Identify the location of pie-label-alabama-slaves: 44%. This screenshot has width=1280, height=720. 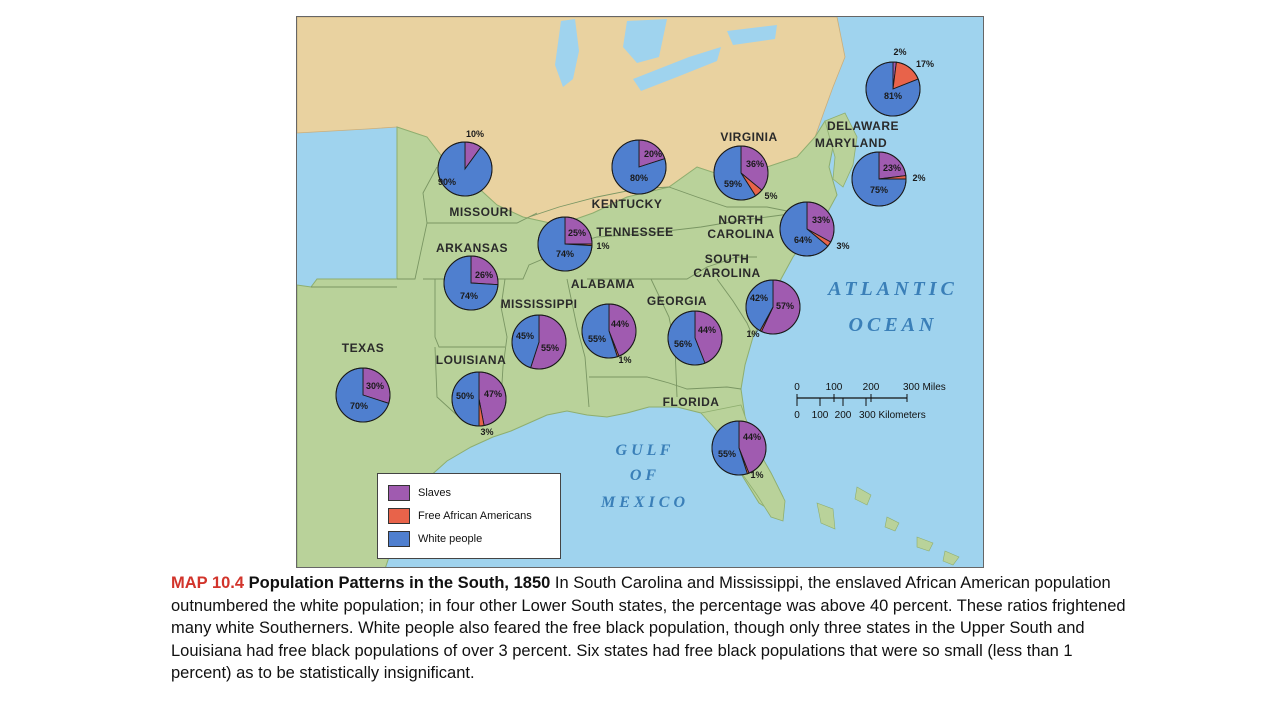
(620, 324).